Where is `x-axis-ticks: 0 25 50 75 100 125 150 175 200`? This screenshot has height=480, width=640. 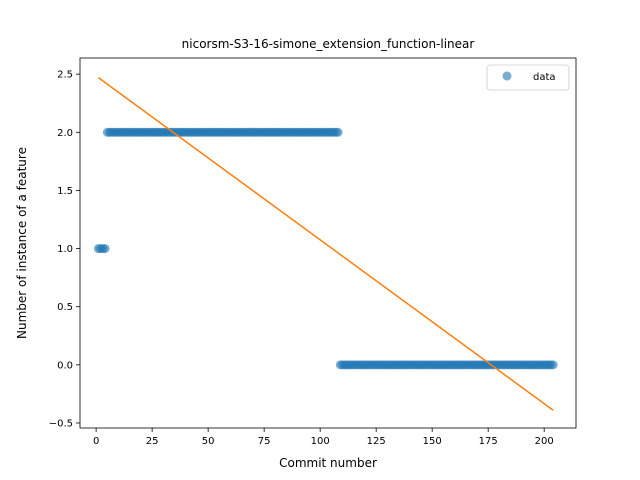
x-axis-ticks: 0 25 50 75 100 125 150 175 200 is located at coordinates (323, 437).